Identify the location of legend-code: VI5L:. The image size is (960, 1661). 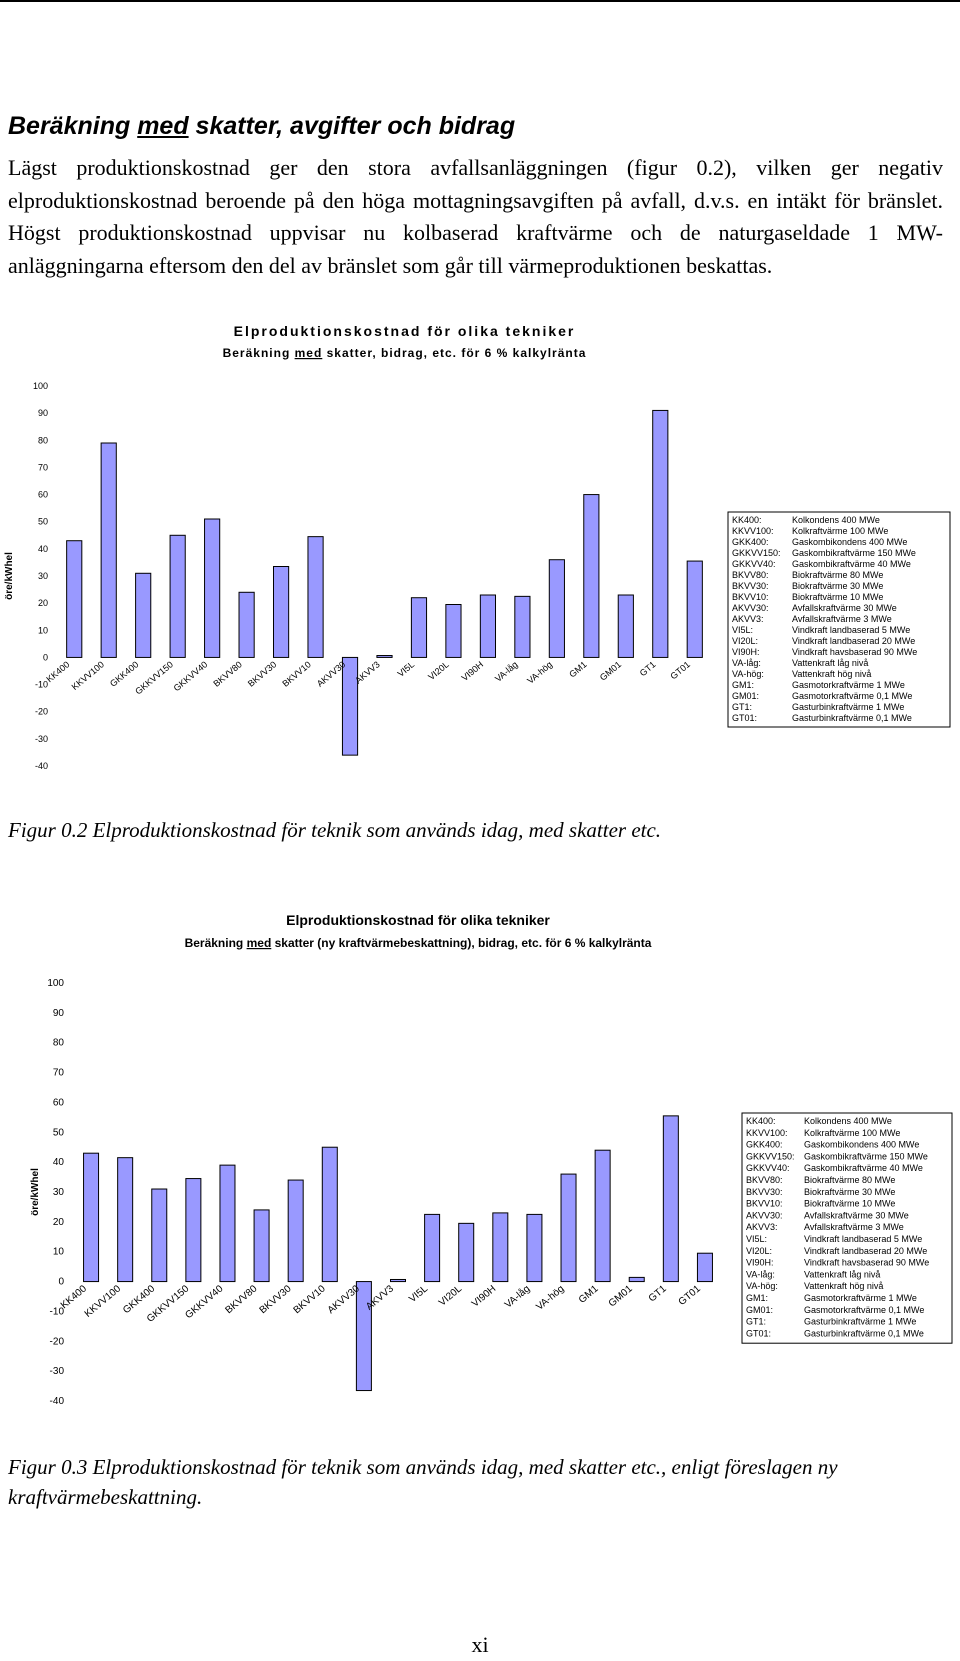
(742, 630).